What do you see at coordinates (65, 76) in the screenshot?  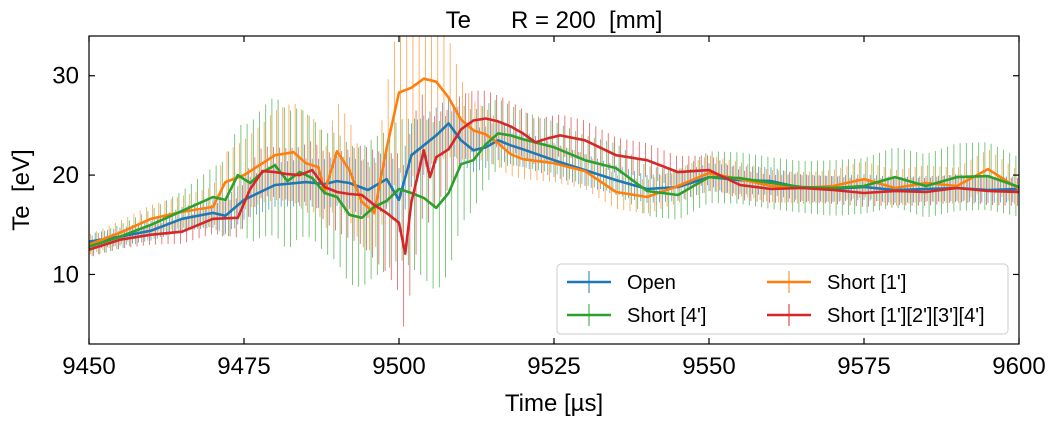 I see `y-tick-label: 30` at bounding box center [65, 76].